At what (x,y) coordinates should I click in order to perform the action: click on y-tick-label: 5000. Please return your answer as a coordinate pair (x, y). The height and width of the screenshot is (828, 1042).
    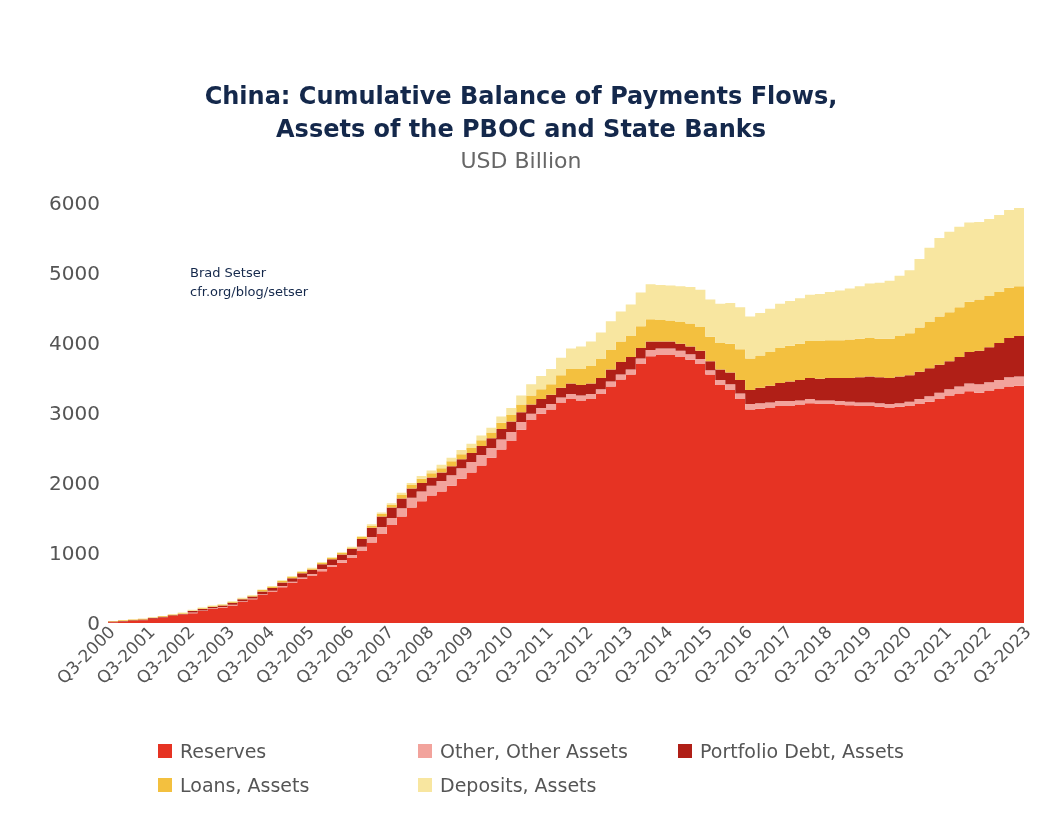
    Looking at the image, I should click on (74, 273).